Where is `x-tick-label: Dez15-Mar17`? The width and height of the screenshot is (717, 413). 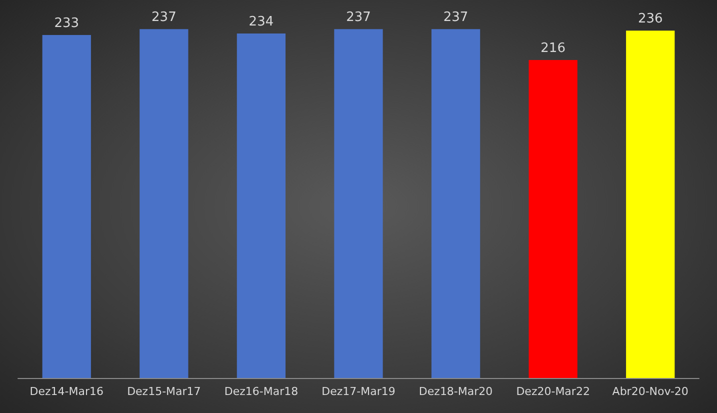
x-tick-label: Dez15-Mar17 is located at coordinates (164, 391).